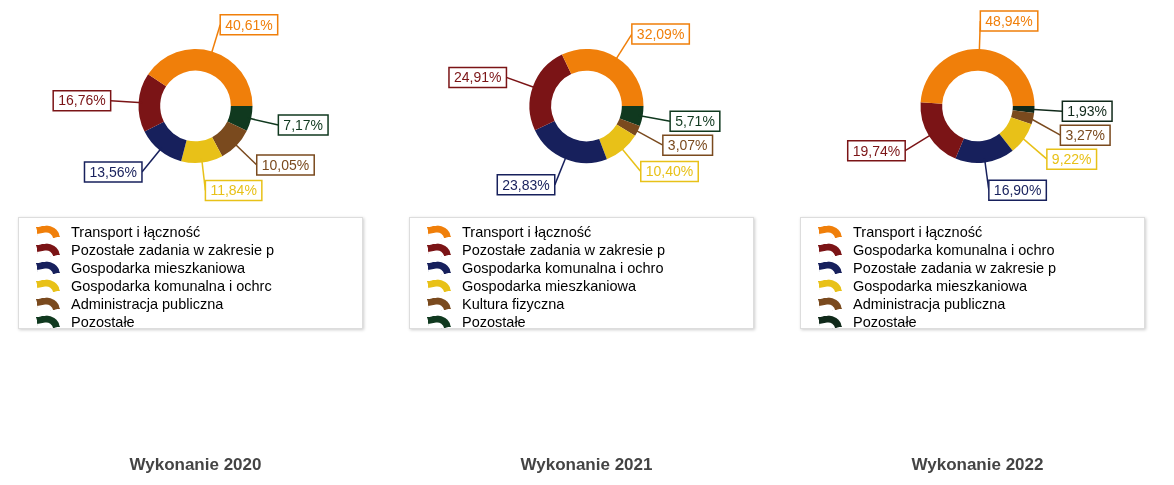  Describe the element at coordinates (195, 465) in the screenshot. I see `text: Wykonanie 2020` at that location.